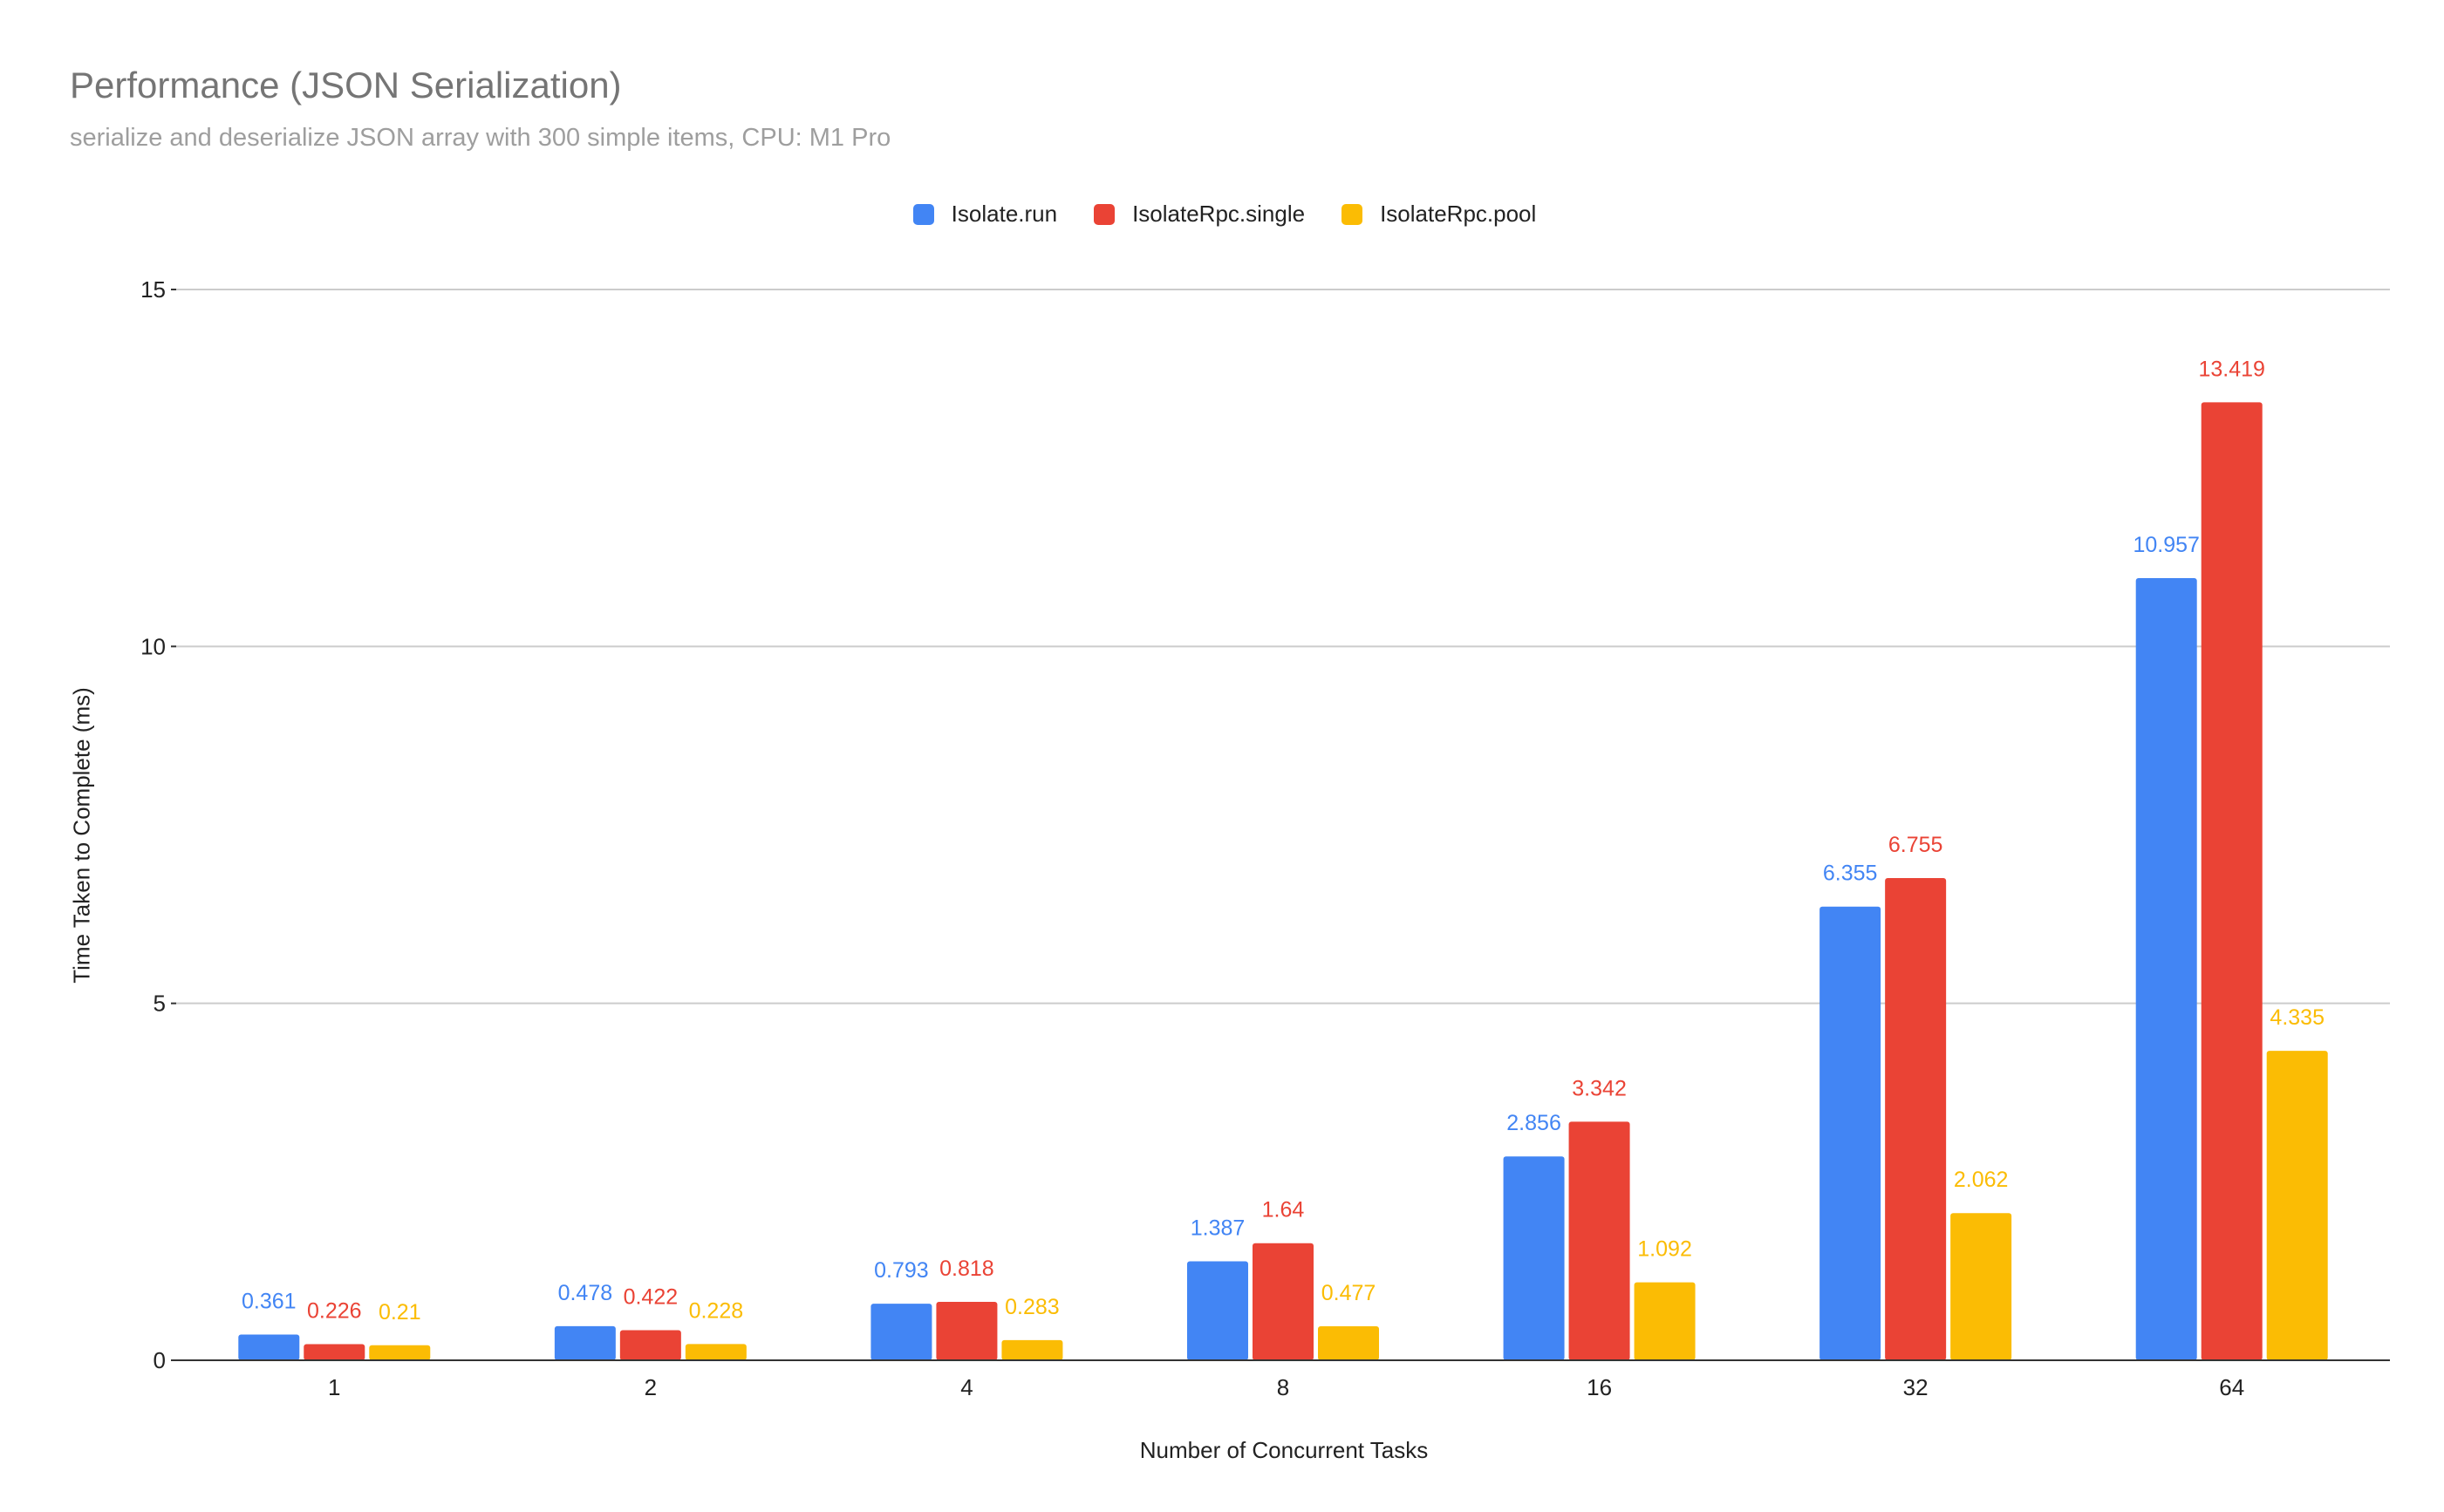 The image size is (2444, 1512). I want to click on y-tick-label: 5, so click(160, 1004).